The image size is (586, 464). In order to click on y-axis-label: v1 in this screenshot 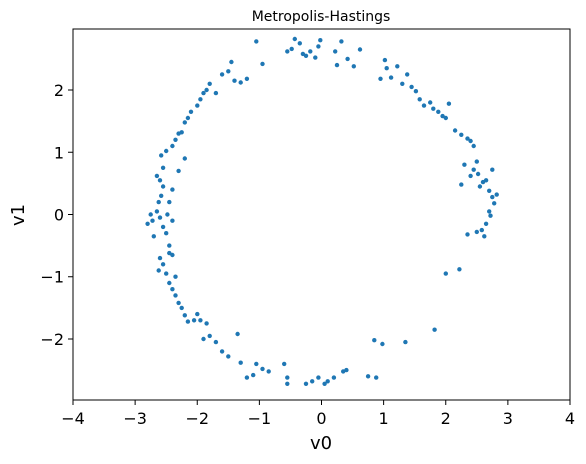, I will do `click(18, 215)`.